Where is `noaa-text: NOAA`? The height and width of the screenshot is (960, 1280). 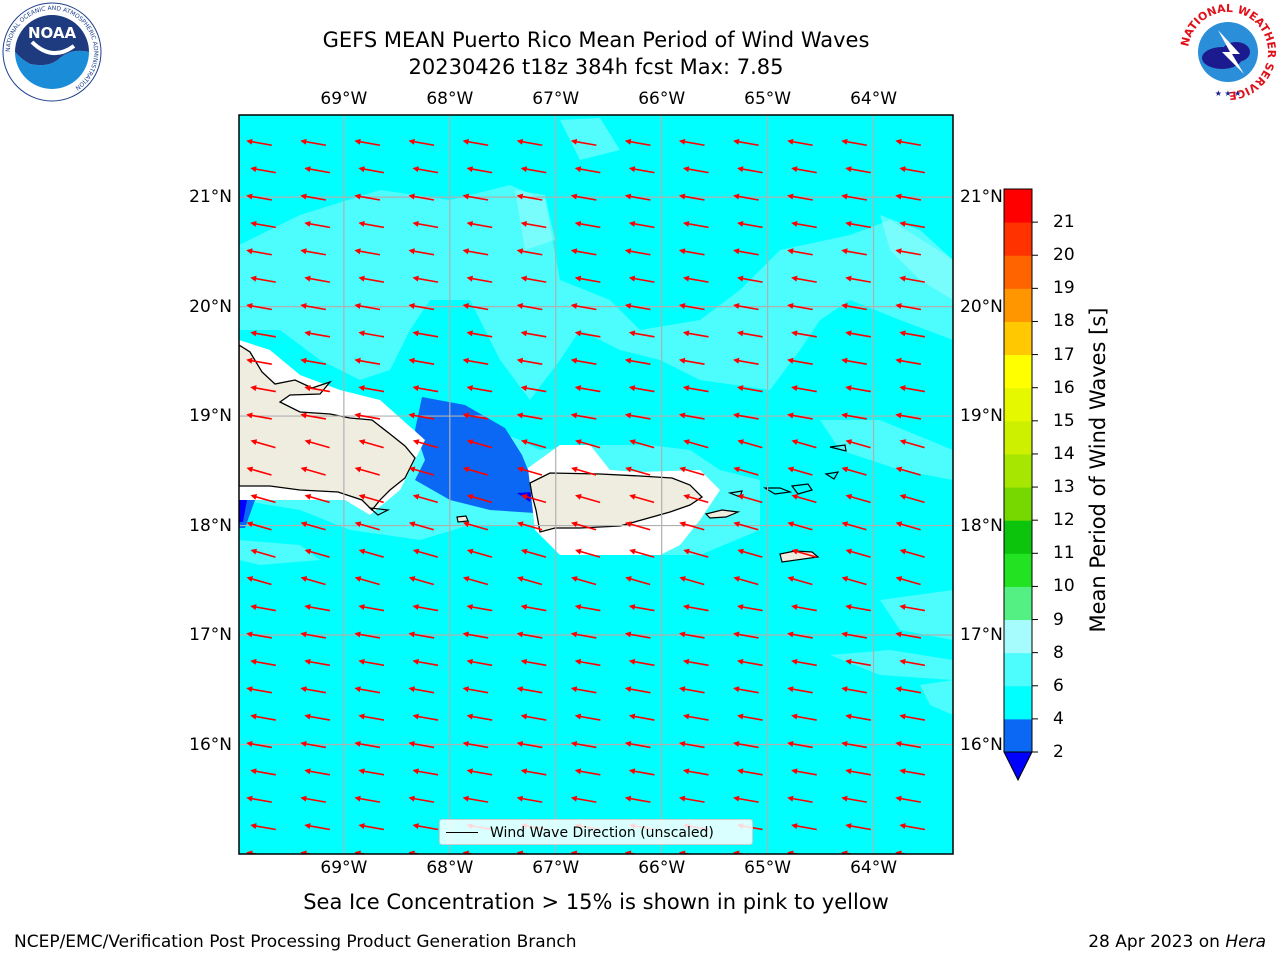
noaa-text: NOAA is located at coordinates (52, 33).